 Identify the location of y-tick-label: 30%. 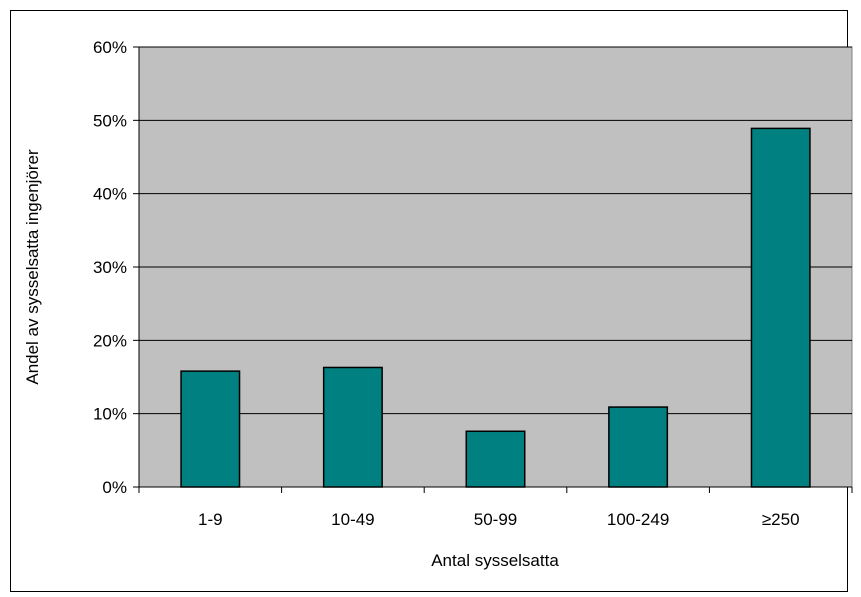
(110, 267).